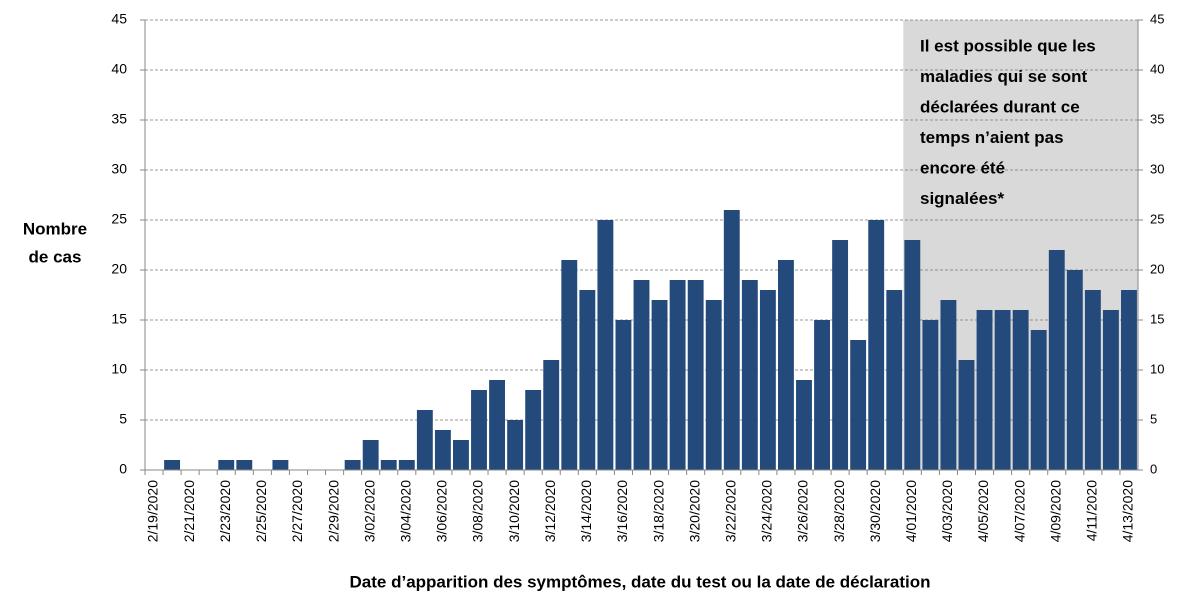 Image resolution: width=1184 pixels, height=597 pixels. I want to click on y-tick-label: 30, so click(119, 169).